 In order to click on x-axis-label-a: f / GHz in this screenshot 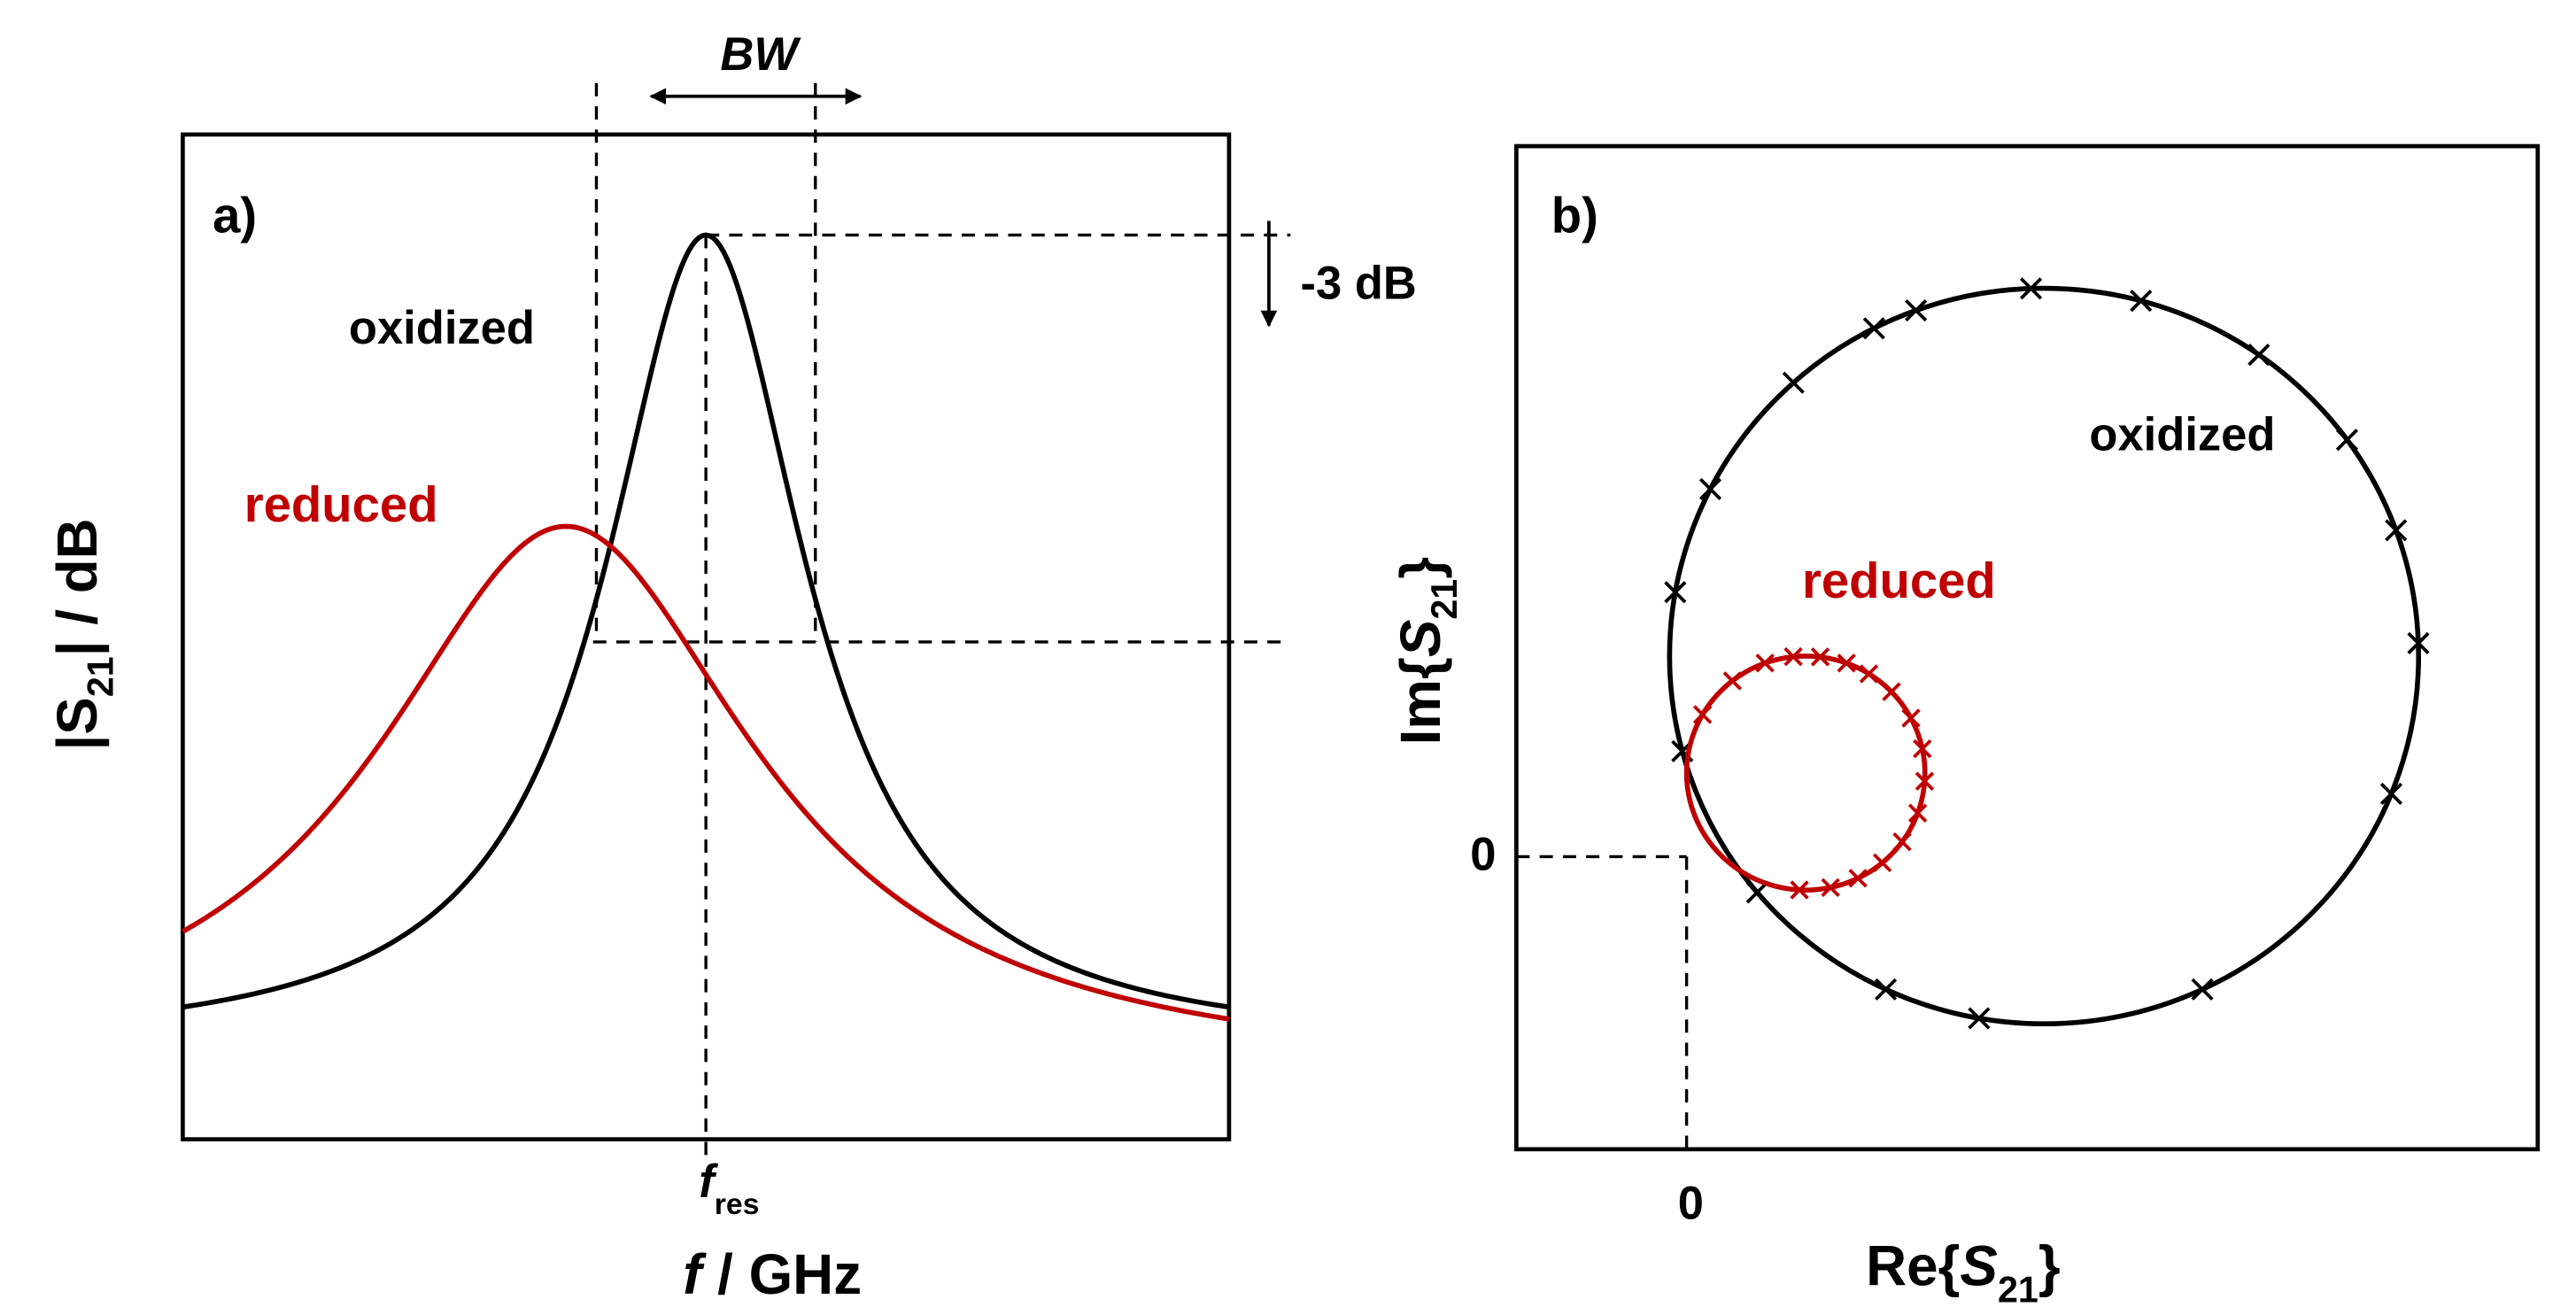, I will do `click(772, 1274)`.